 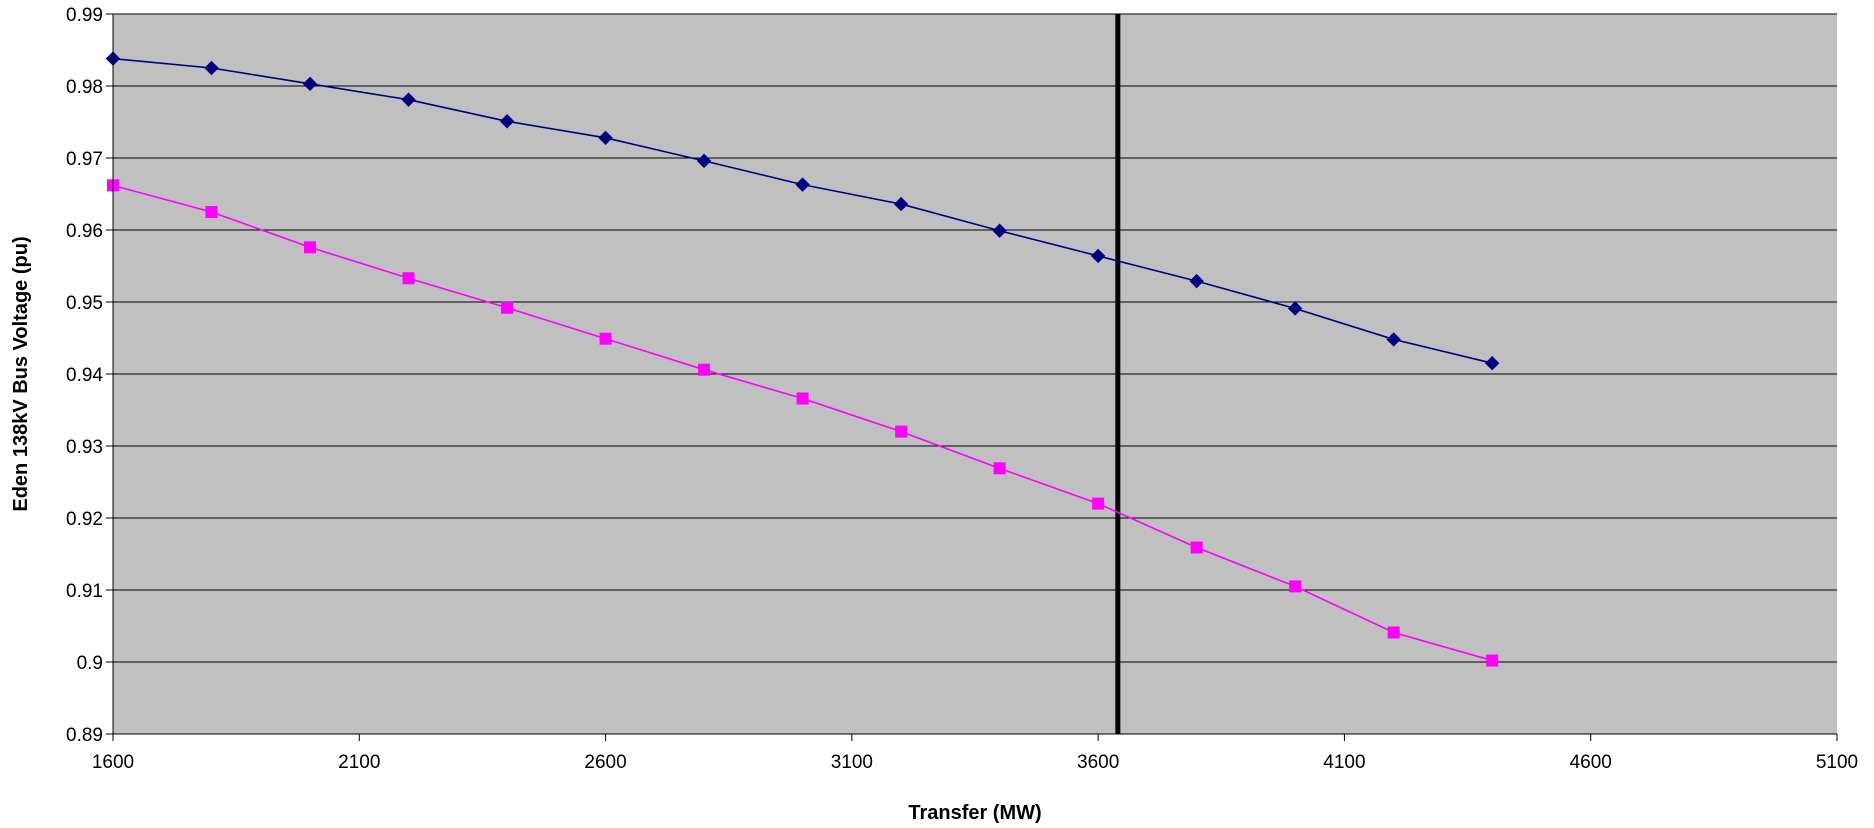 I want to click on y-tick-label: 0.92, so click(x=84, y=519).